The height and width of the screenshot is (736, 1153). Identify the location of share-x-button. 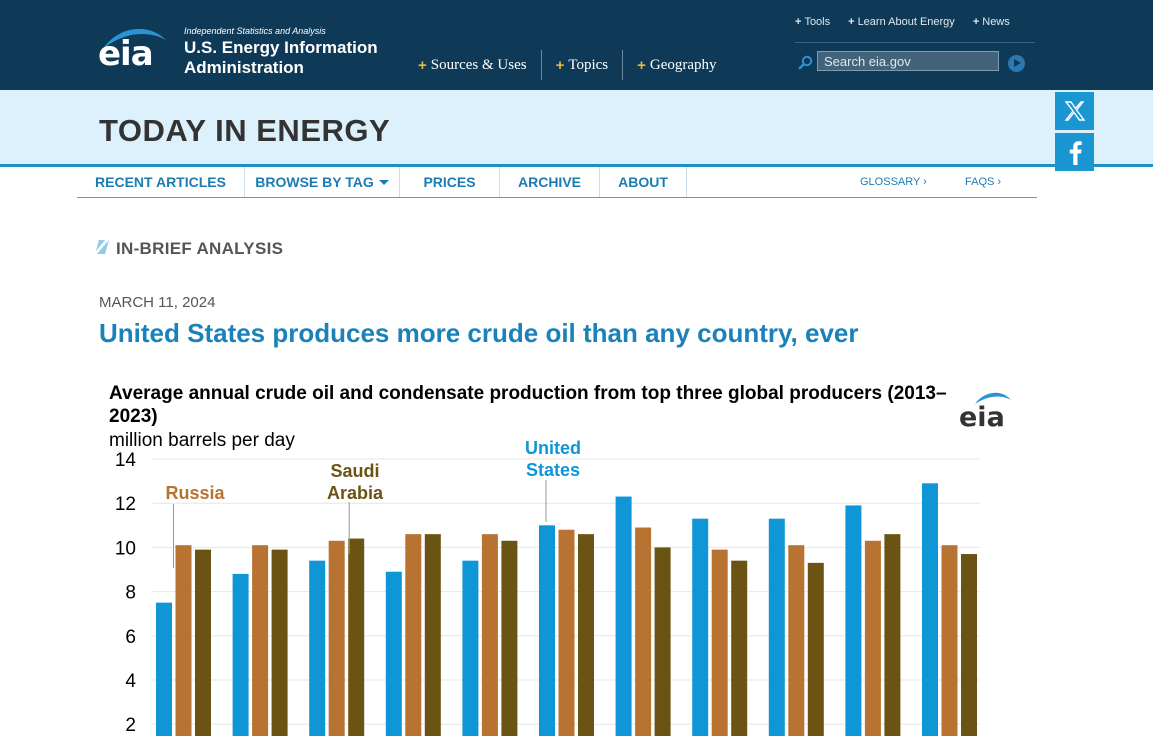
(1074, 111).